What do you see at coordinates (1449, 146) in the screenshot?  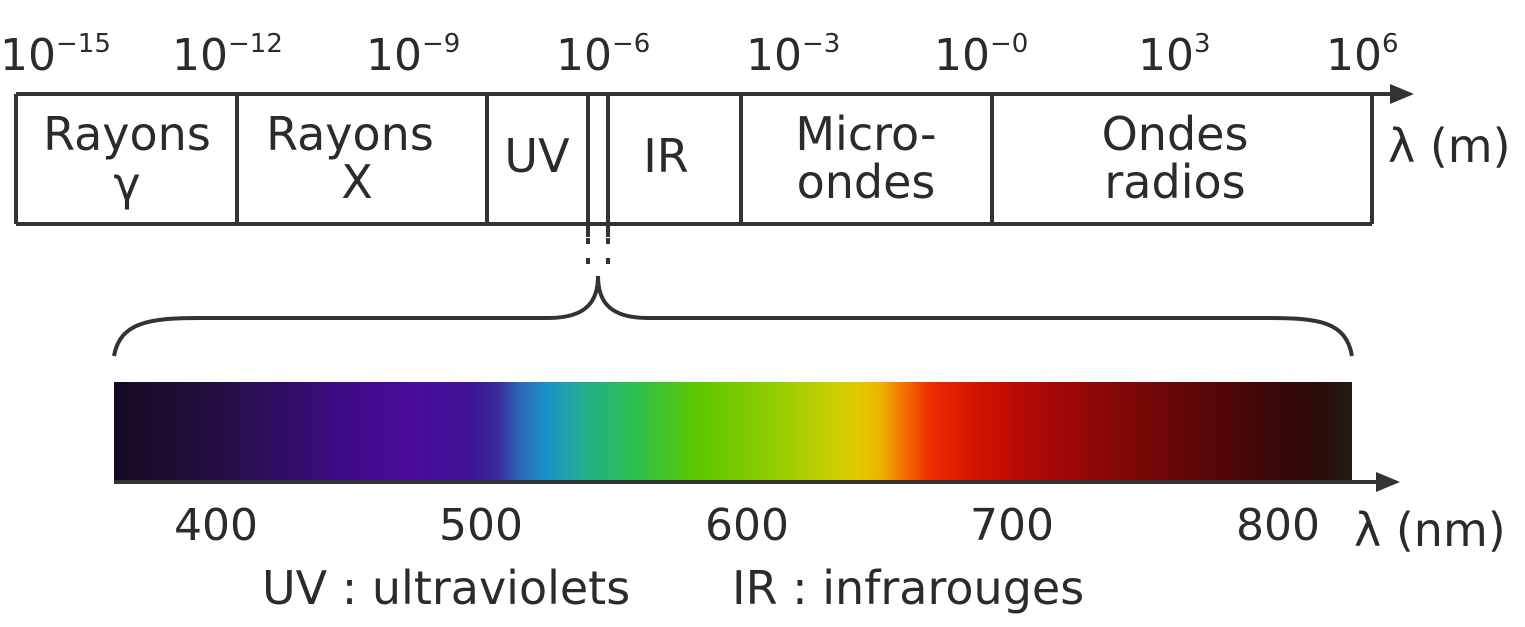 I see `top-axis-unit: λ (m)` at bounding box center [1449, 146].